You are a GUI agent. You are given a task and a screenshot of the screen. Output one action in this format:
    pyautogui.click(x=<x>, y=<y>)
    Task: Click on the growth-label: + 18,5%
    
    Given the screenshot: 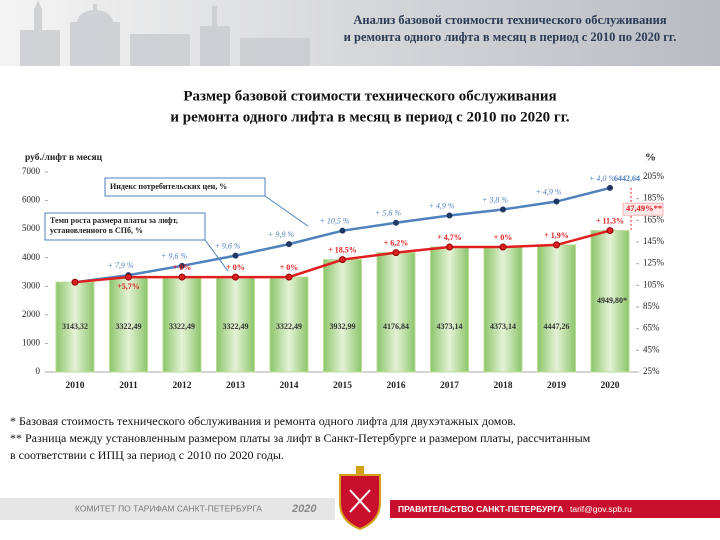 What is the action you would take?
    pyautogui.click(x=342, y=249)
    